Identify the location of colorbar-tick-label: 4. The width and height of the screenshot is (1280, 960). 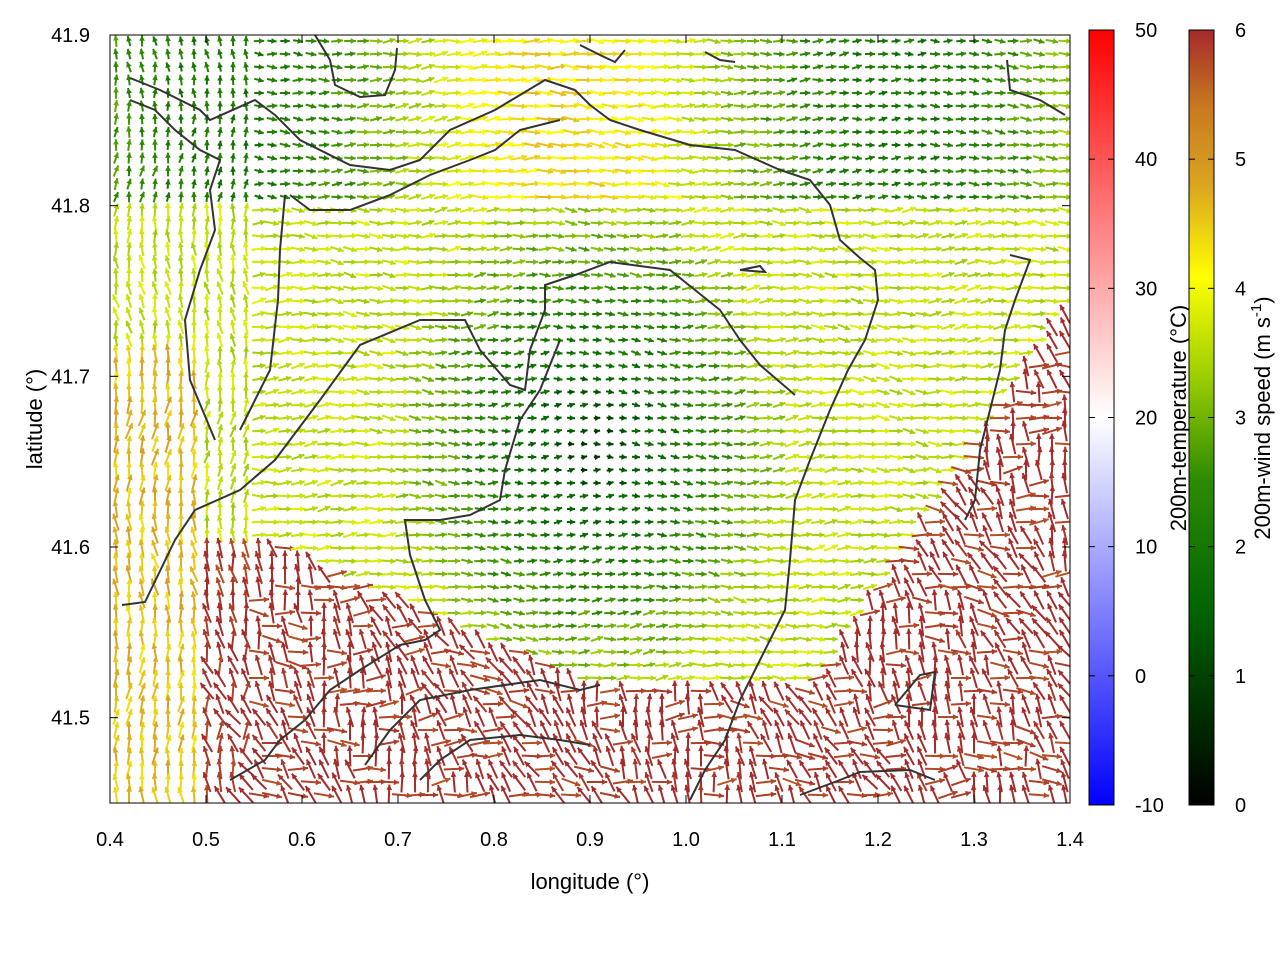
(1240, 289).